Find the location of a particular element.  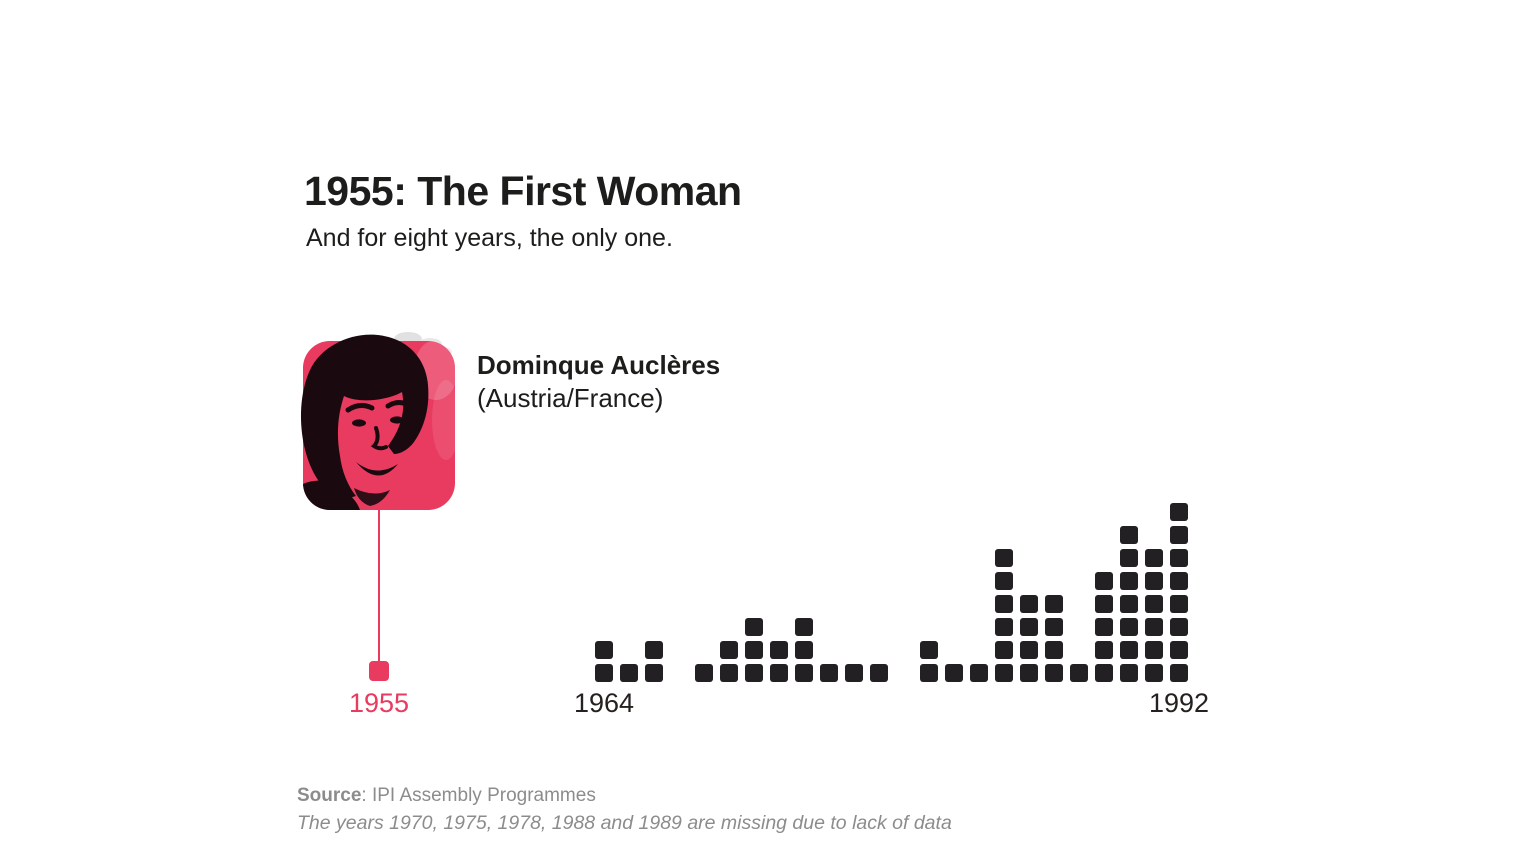

profile-text-block: Dominque Auclères (Austria/France) is located at coordinates (598, 382).